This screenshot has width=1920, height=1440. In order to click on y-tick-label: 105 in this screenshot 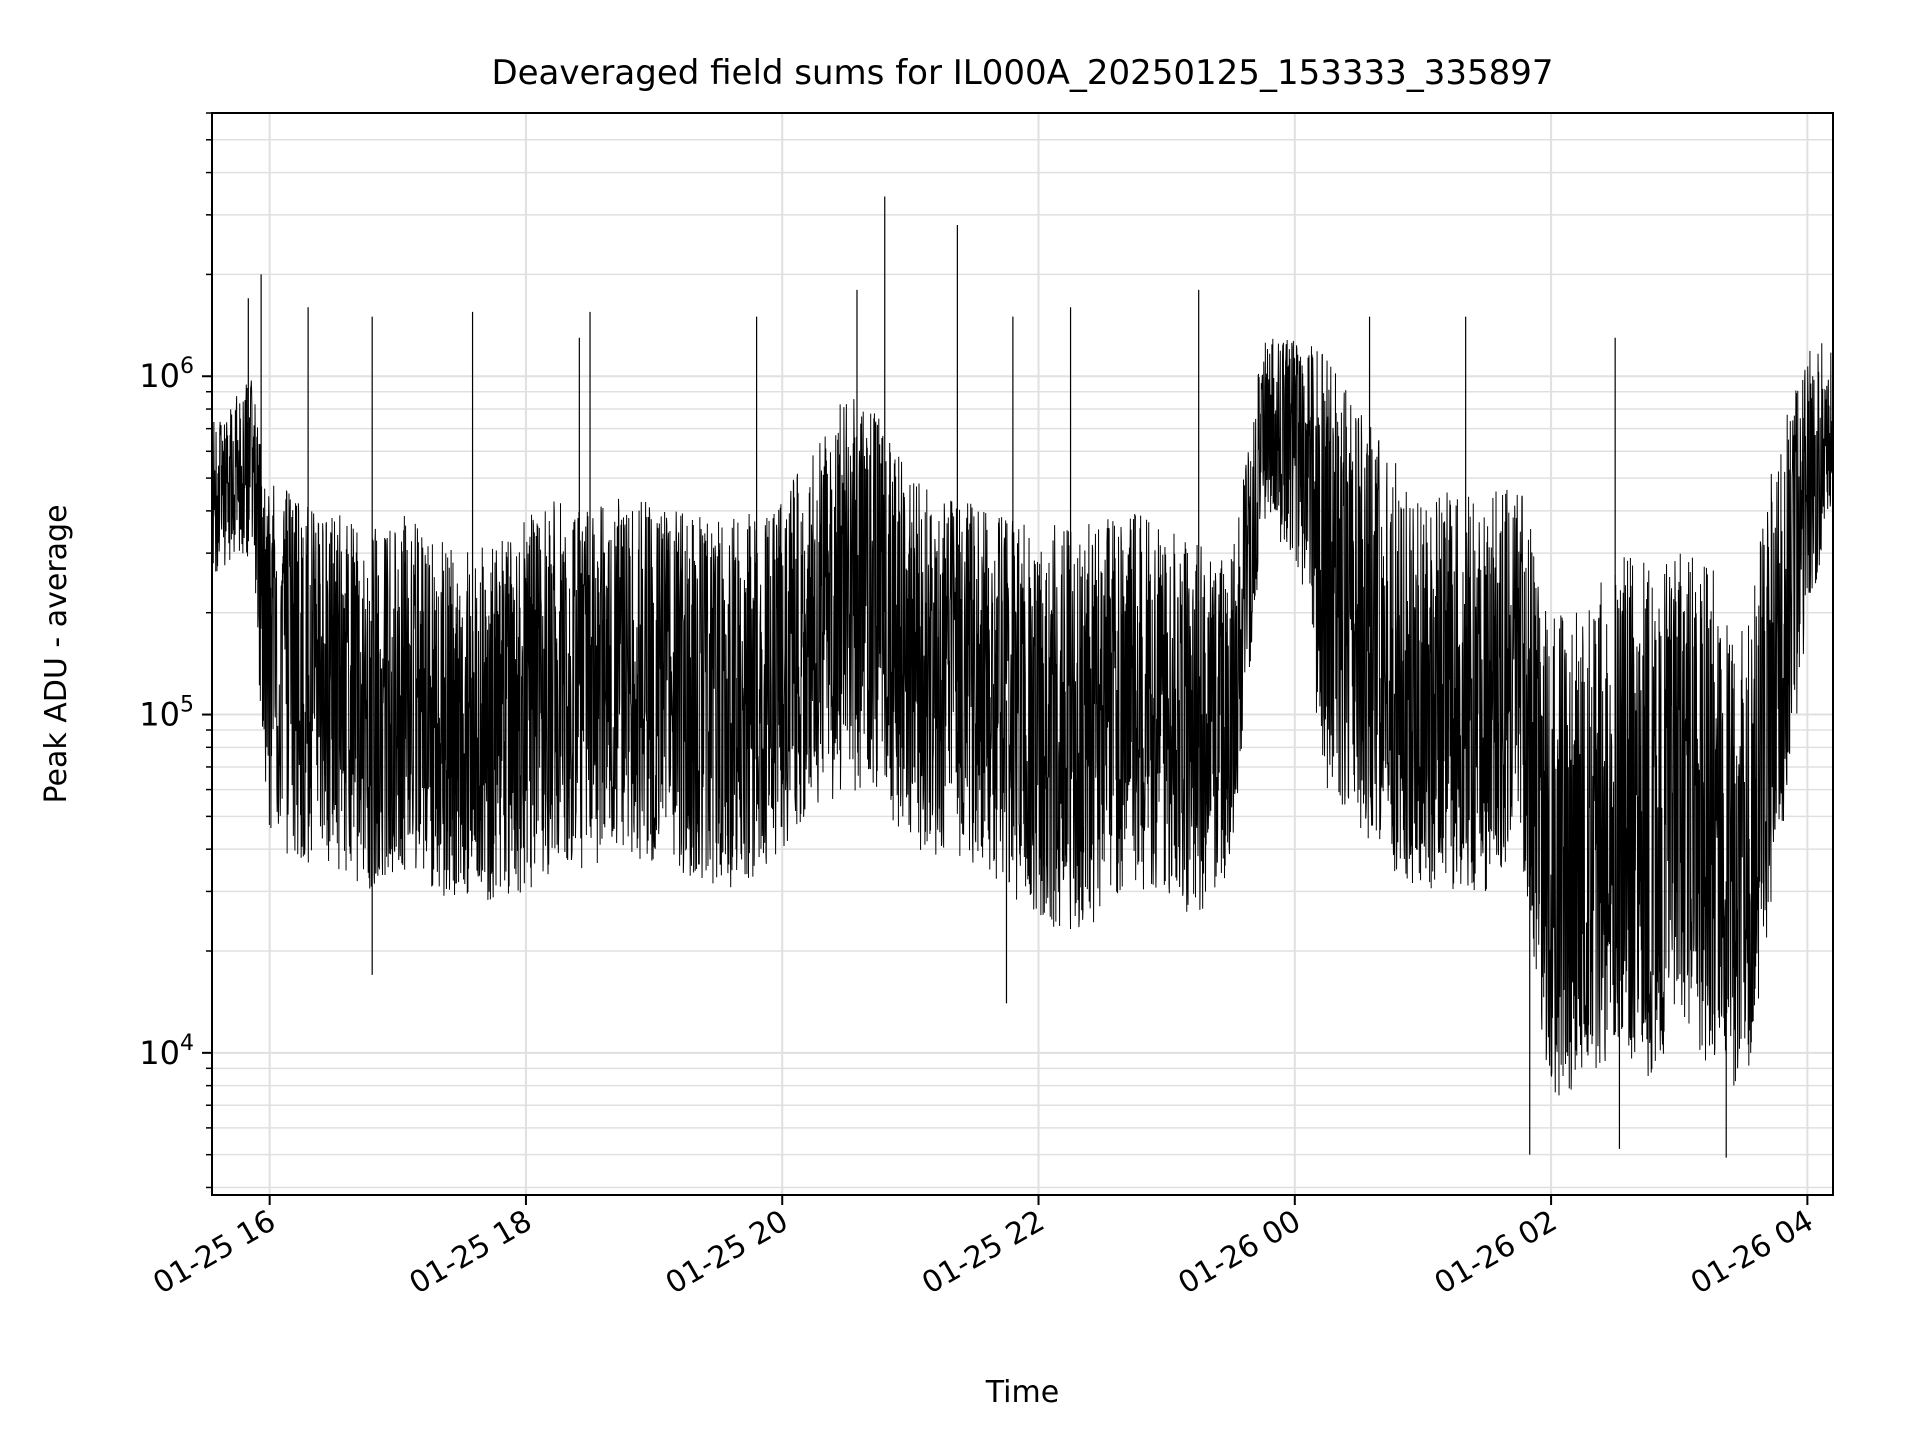, I will do `click(166, 713)`.